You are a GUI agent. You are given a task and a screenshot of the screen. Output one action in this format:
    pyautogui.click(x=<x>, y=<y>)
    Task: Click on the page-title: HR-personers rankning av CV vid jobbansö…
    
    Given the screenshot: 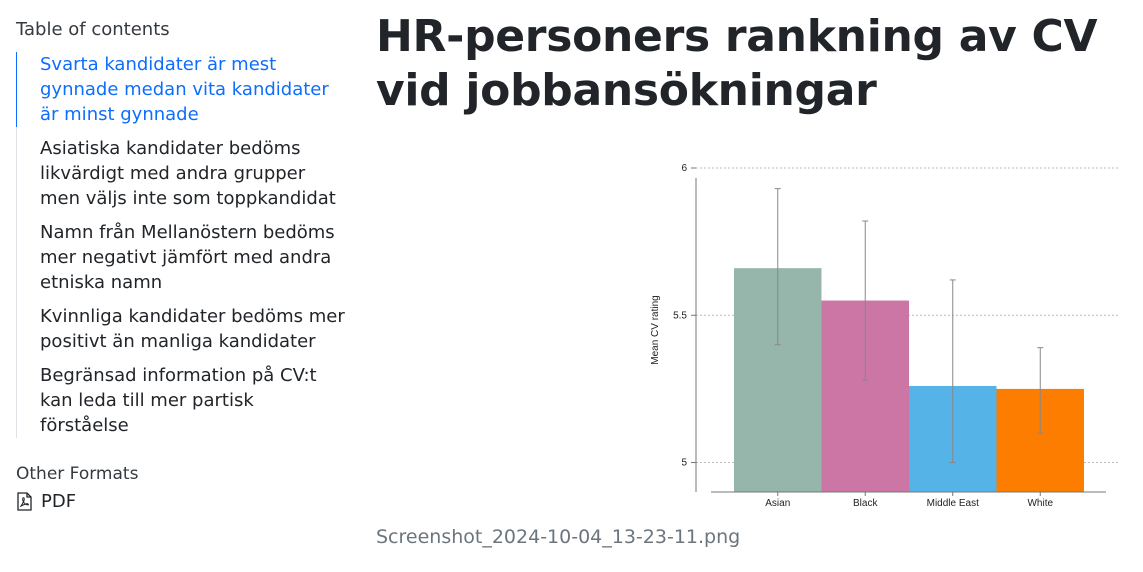 What is the action you would take?
    pyautogui.click(x=737, y=63)
    